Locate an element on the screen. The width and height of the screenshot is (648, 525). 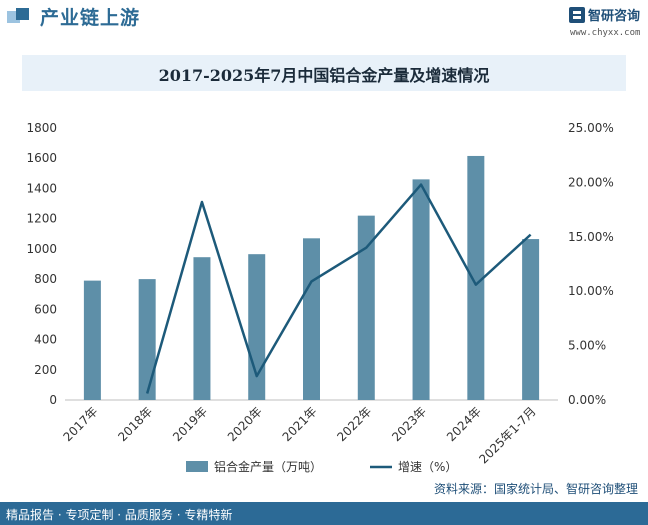
y-left-tick-label: 1400 is located at coordinates (41, 188).